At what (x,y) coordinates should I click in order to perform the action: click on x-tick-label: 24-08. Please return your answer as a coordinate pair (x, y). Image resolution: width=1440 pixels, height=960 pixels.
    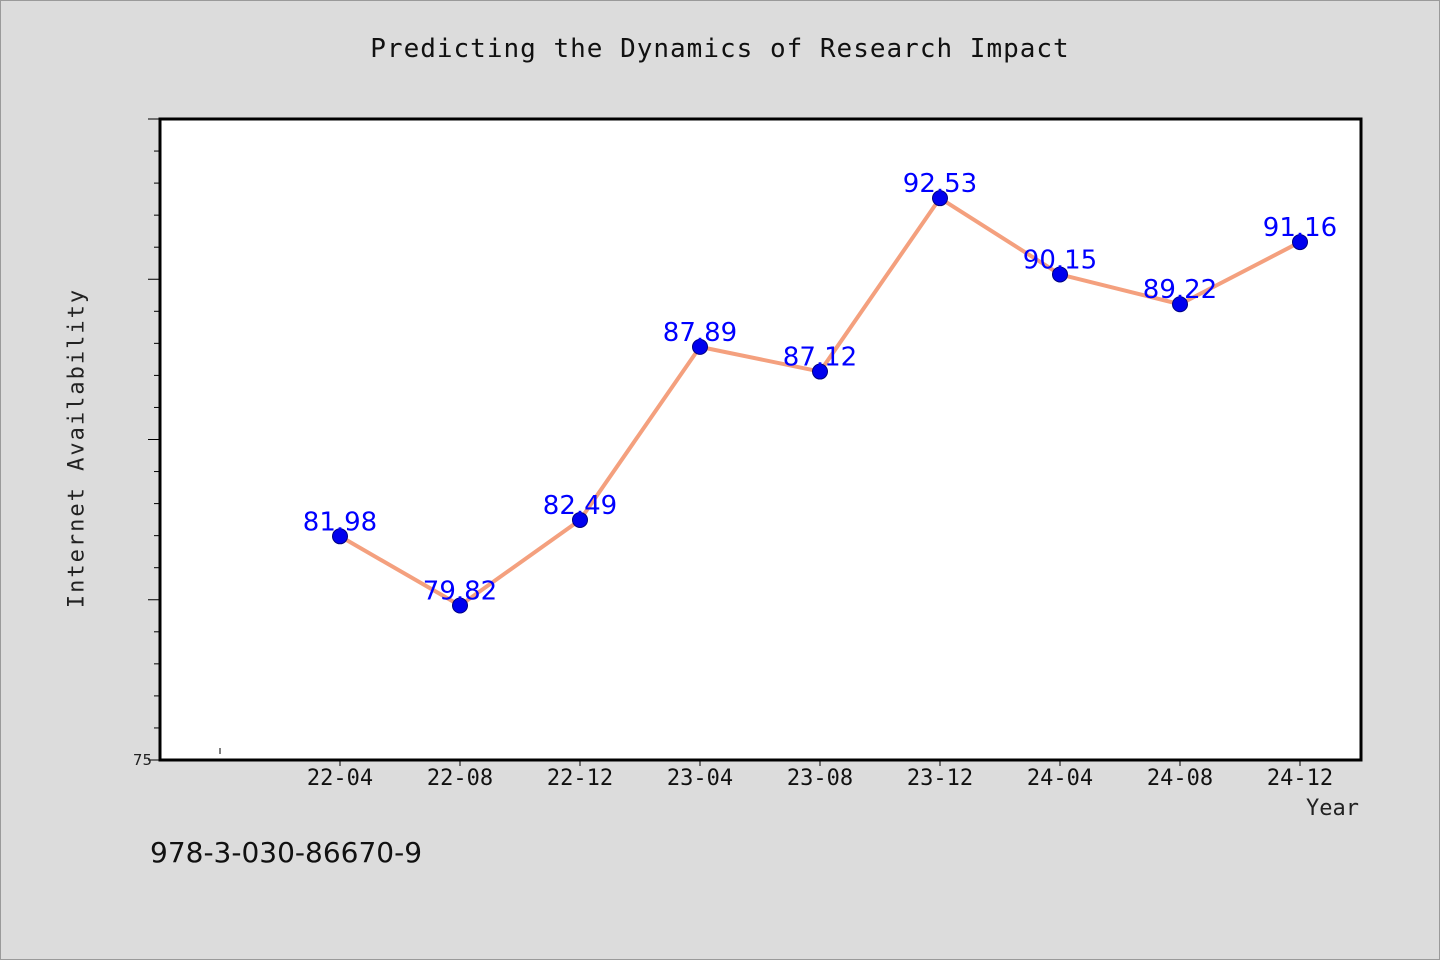
    Looking at the image, I should click on (1180, 778).